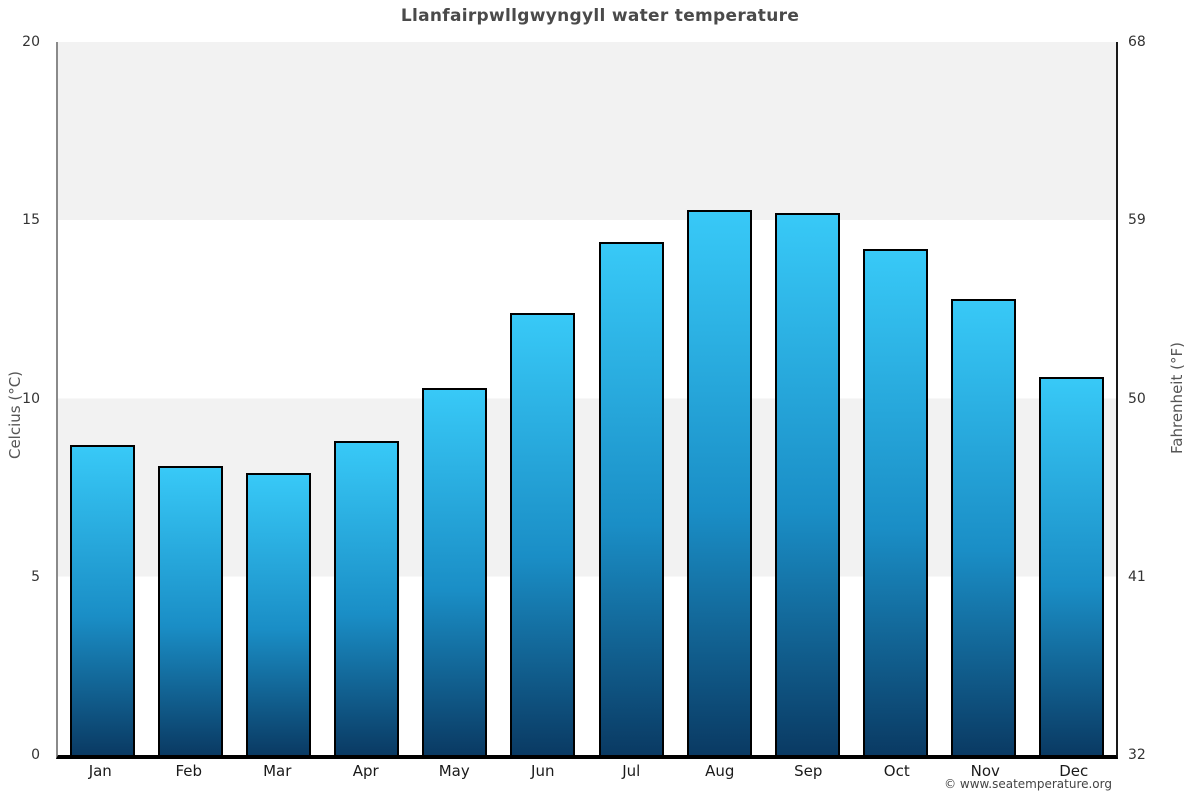 The height and width of the screenshot is (800, 1200). Describe the element at coordinates (631, 771) in the screenshot. I see `month-label-jul: Jul` at that location.